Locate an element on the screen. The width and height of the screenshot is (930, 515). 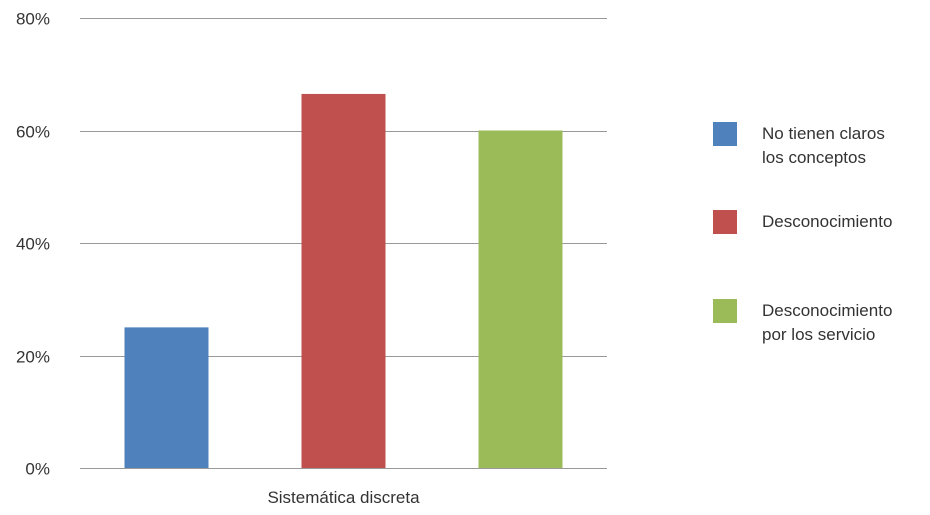
y-tick-label-20: 20% is located at coordinates (33, 357).